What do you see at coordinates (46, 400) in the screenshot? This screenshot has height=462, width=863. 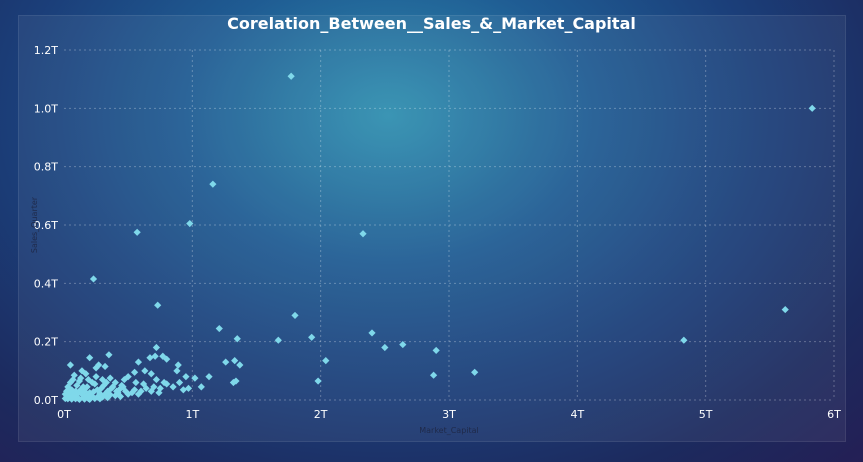 I see `y-tick-label: 0.0T` at bounding box center [46, 400].